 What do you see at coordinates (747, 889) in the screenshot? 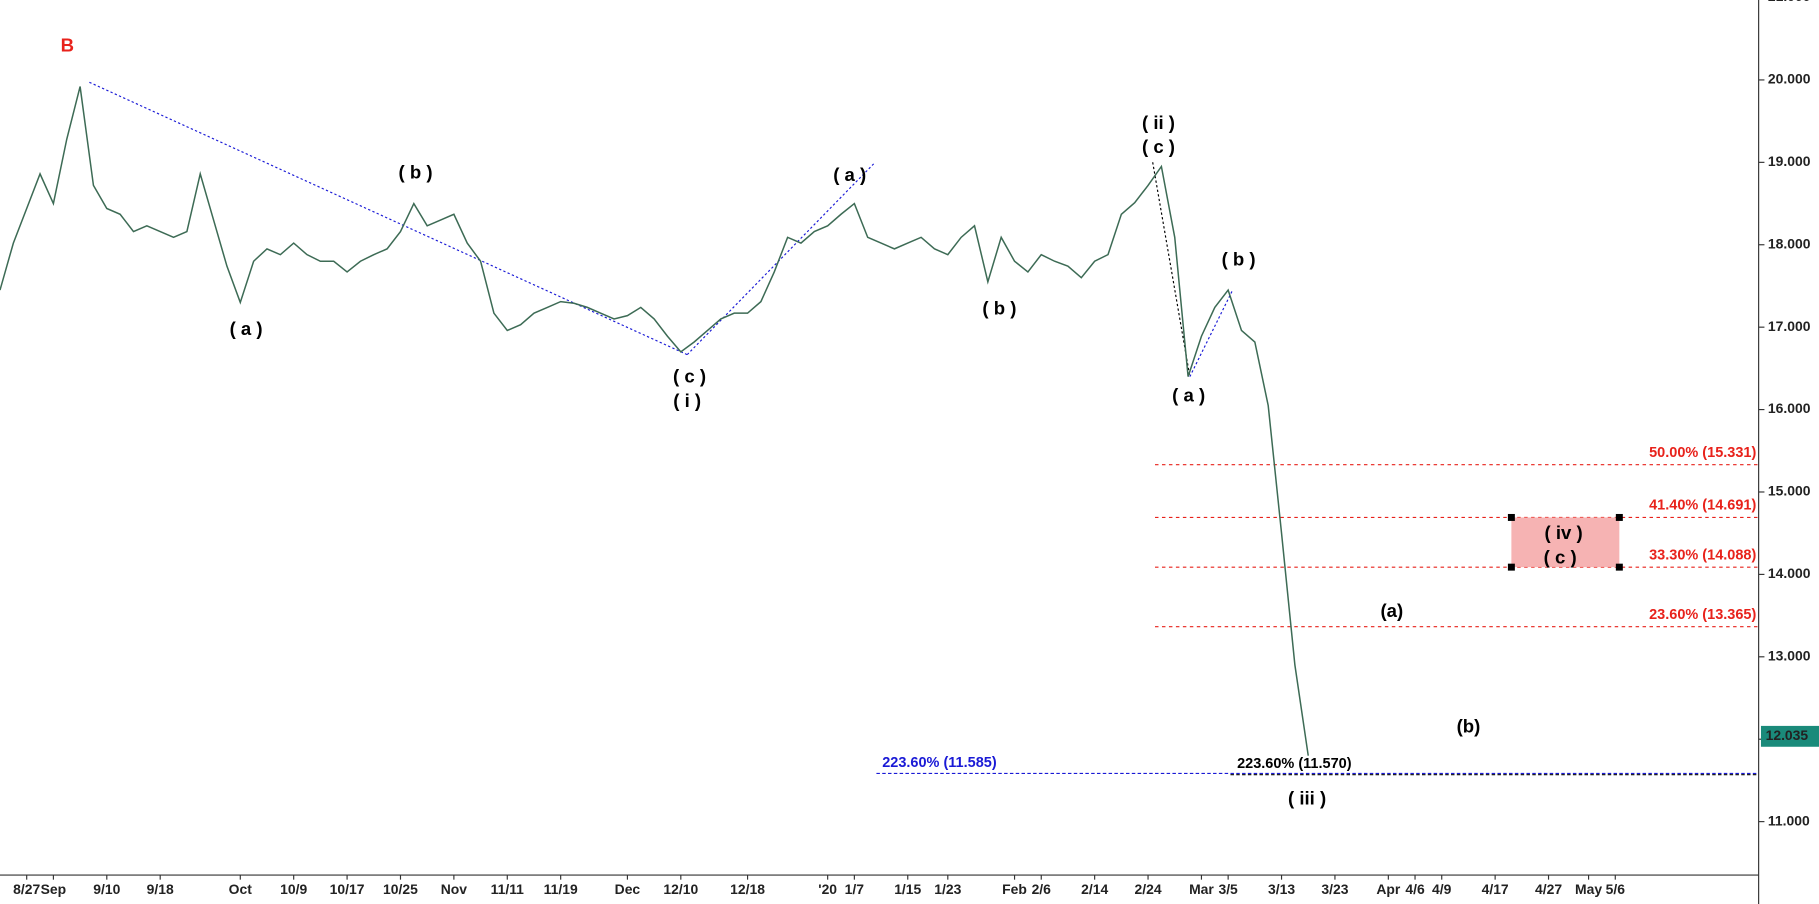
I see `x-tick-label: 12/18` at bounding box center [747, 889].